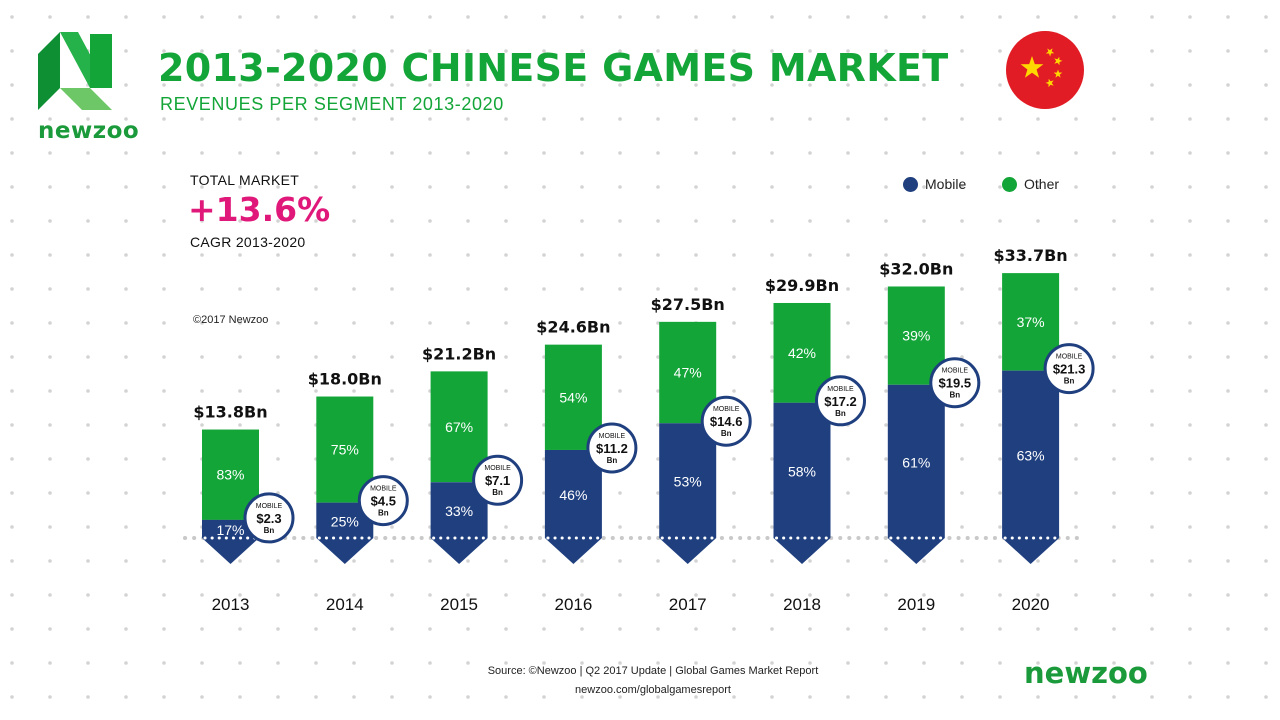  I want to click on total-market-cagr-value: +13.6%, so click(259, 209).